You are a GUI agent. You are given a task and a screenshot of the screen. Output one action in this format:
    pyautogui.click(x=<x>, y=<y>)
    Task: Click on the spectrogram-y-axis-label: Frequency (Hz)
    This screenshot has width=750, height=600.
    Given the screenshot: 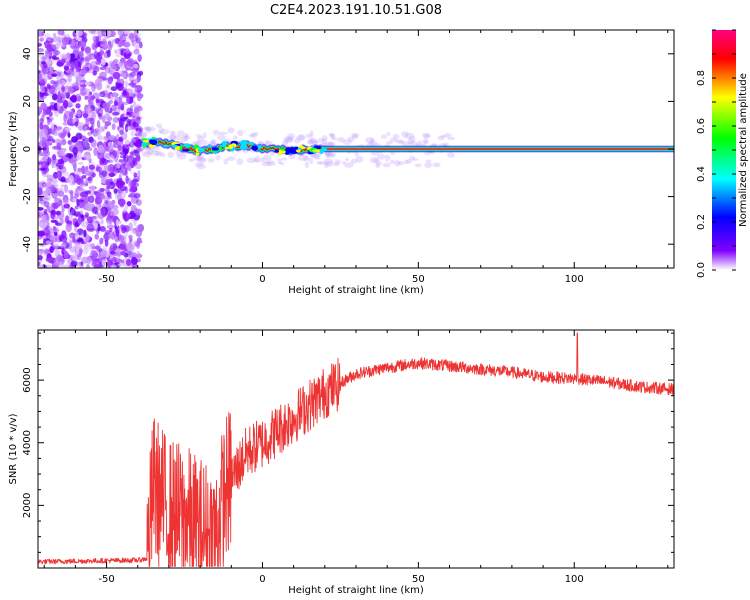 What is the action you would take?
    pyautogui.click(x=13, y=149)
    